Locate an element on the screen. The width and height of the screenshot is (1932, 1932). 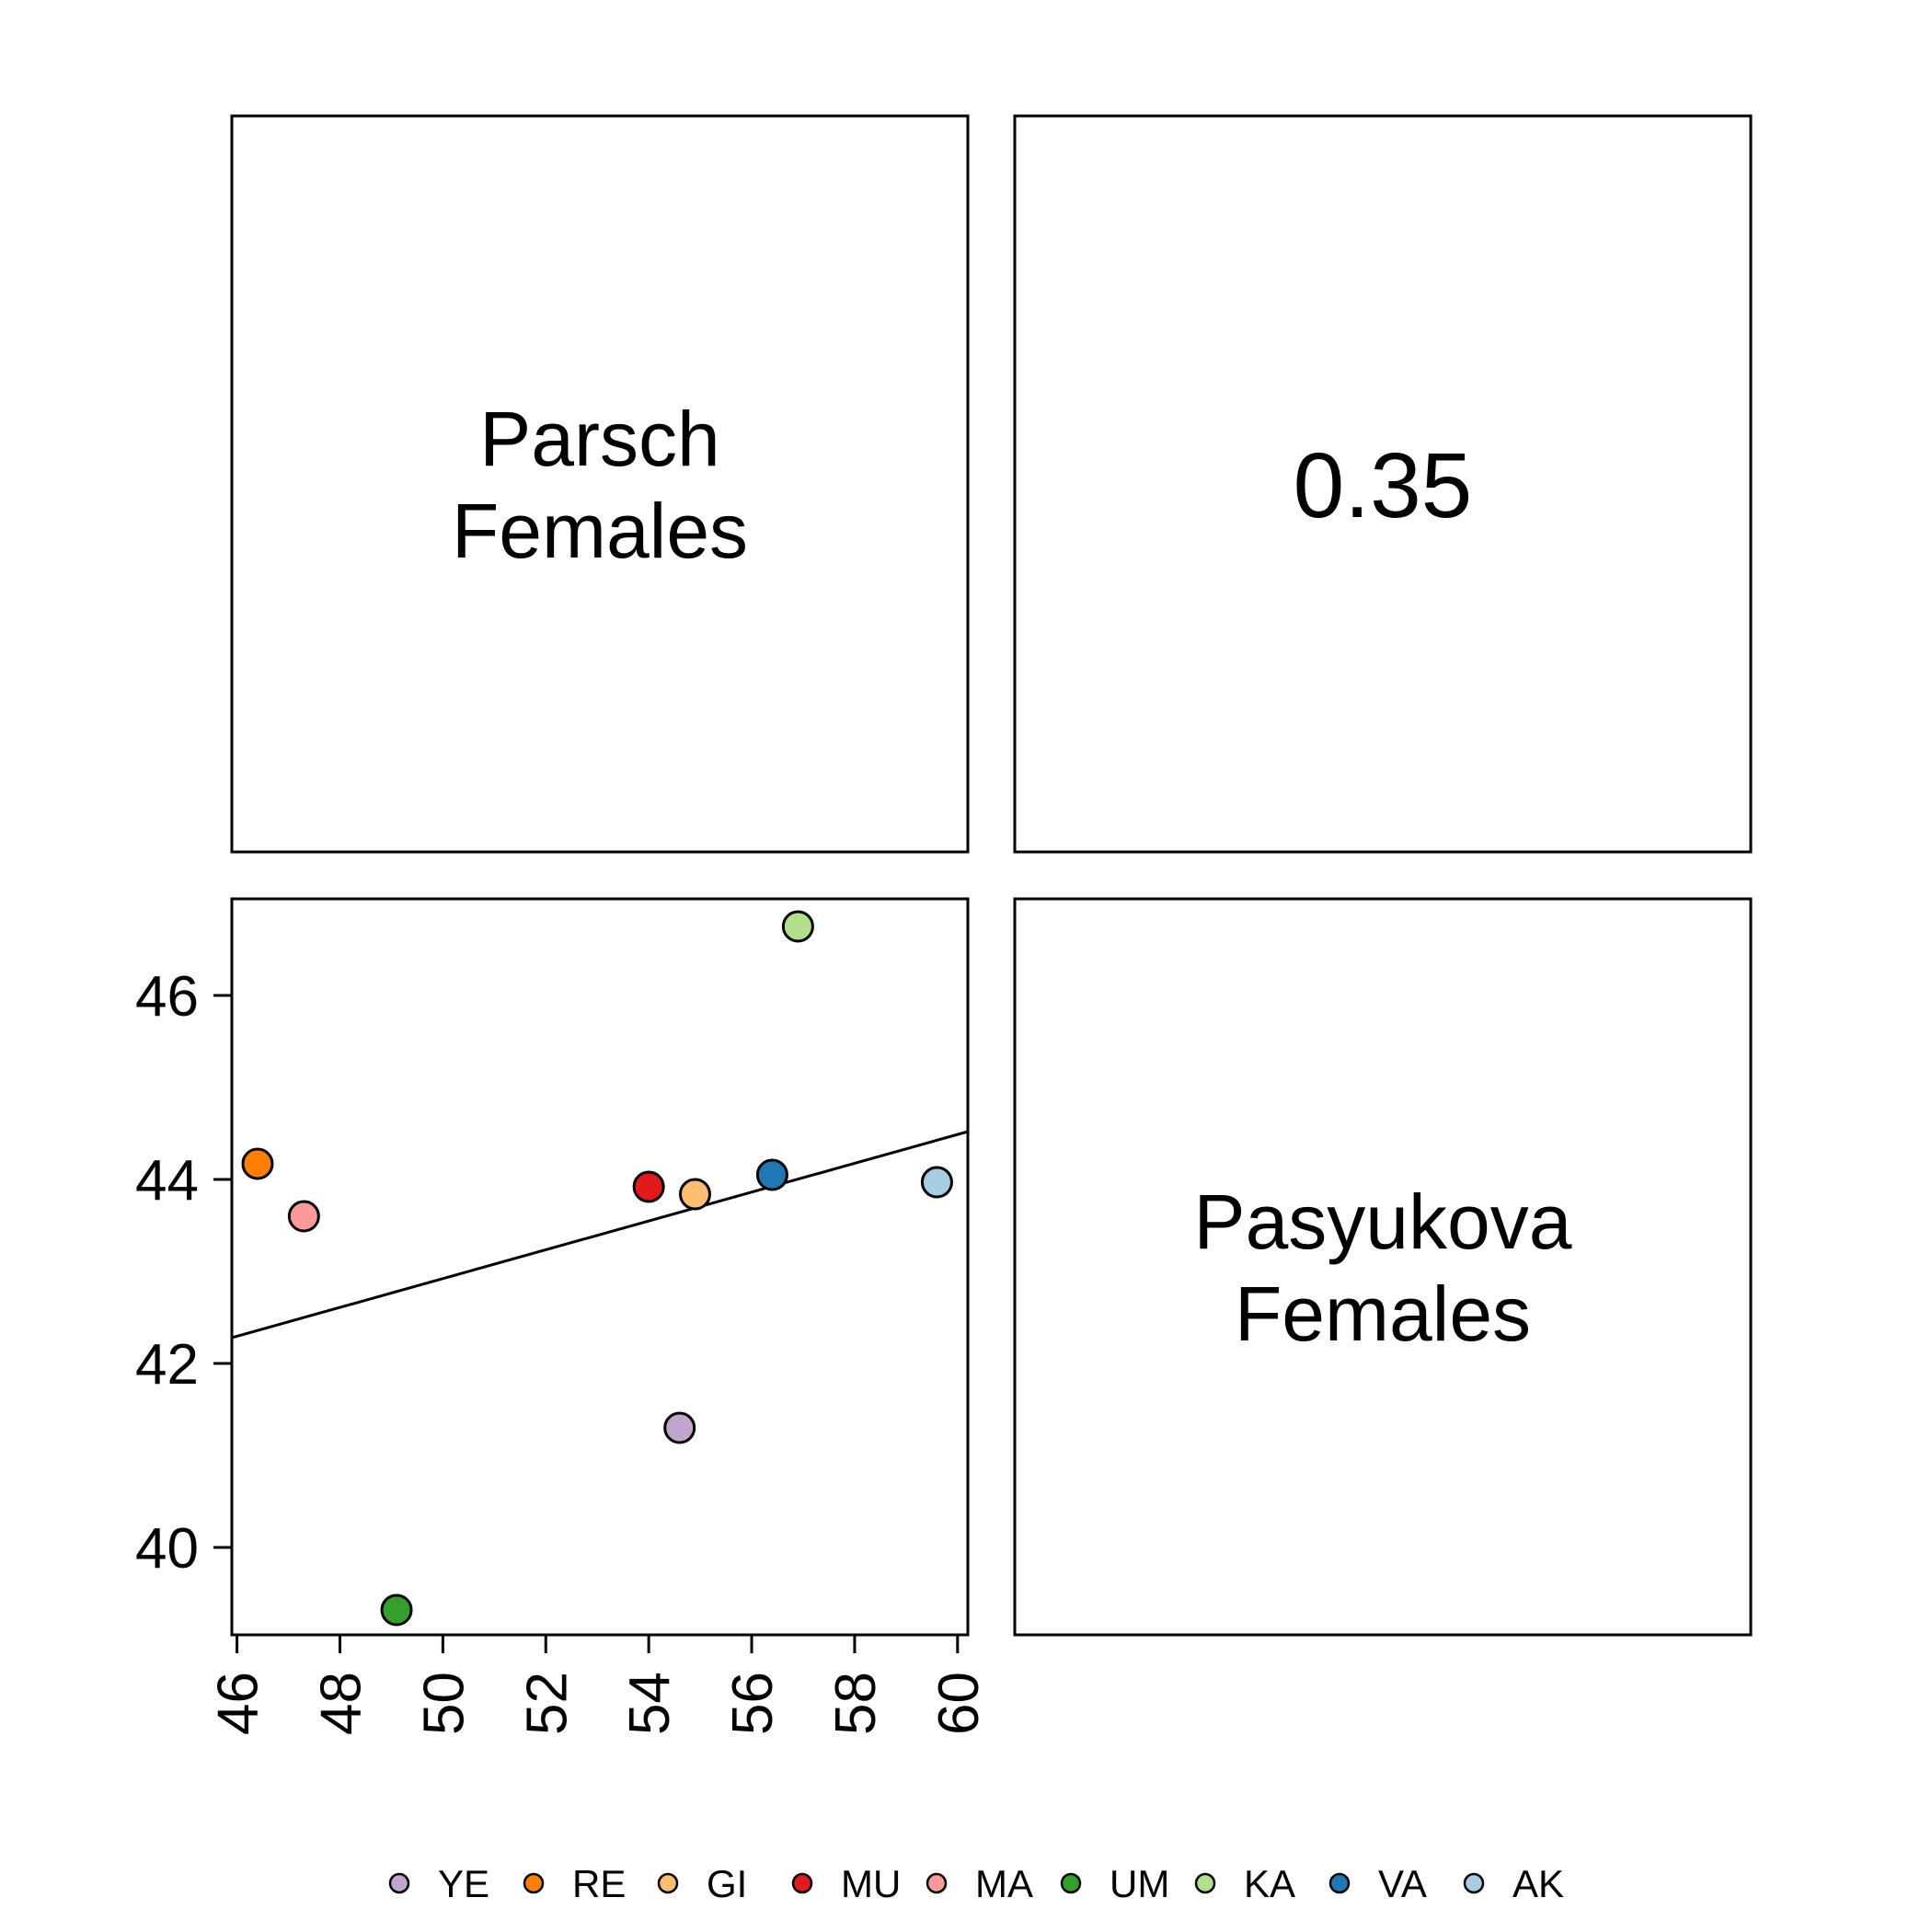
diagonal-label-top-left-line2: Females is located at coordinates (600, 531).